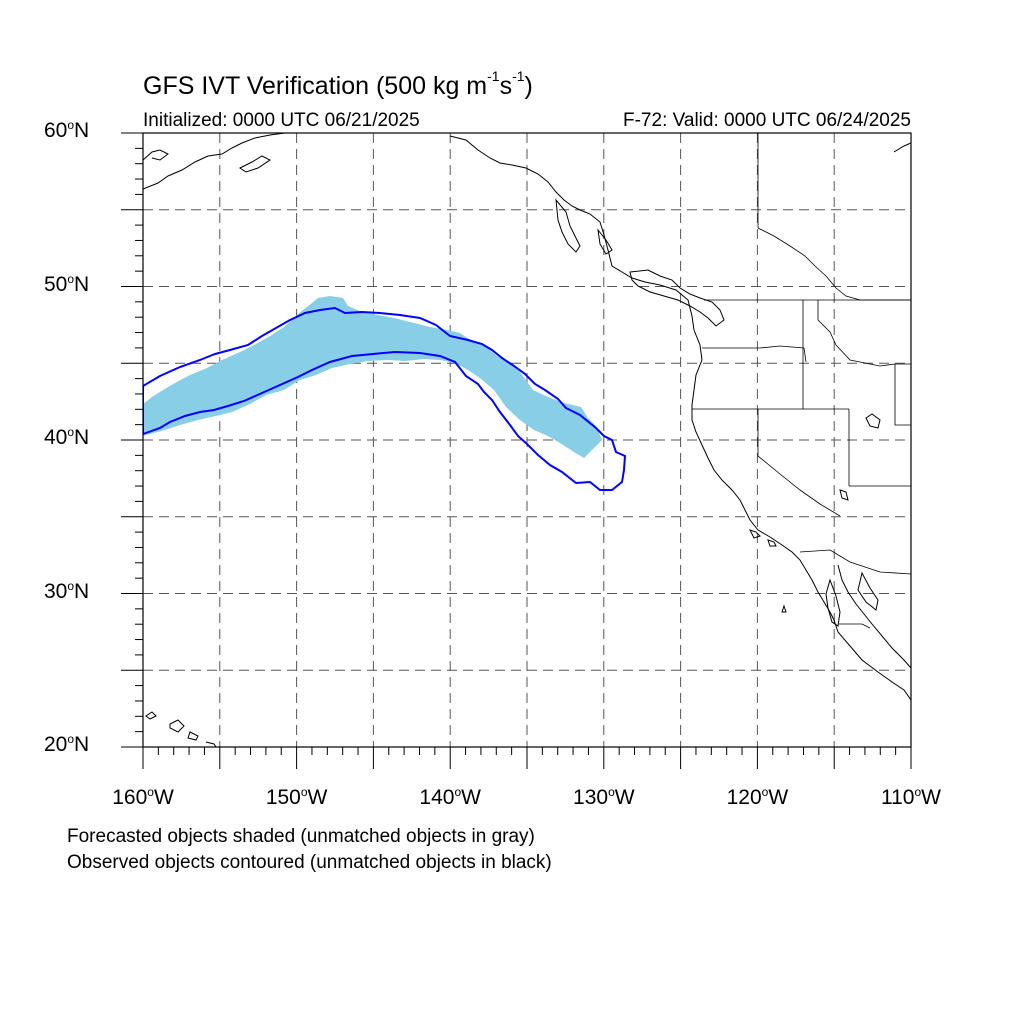  I want to click on lon-label: 110oW, so click(911, 797).